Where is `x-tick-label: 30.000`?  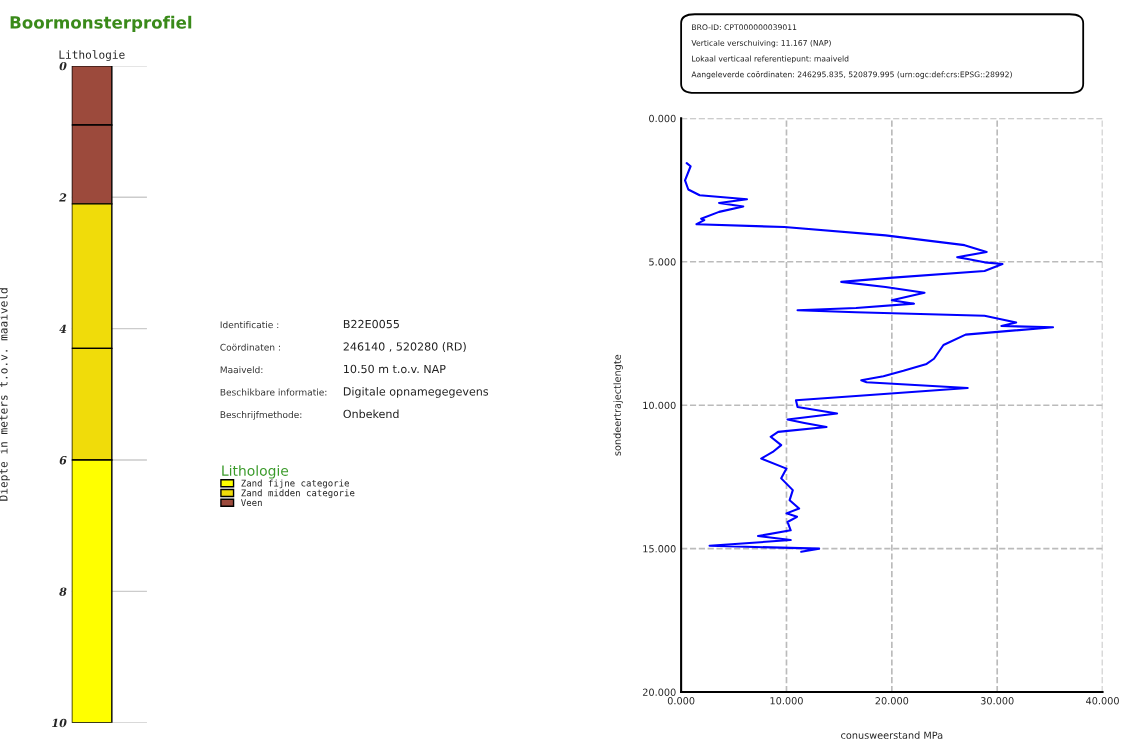
x-tick-label: 30.000 is located at coordinates (997, 701).